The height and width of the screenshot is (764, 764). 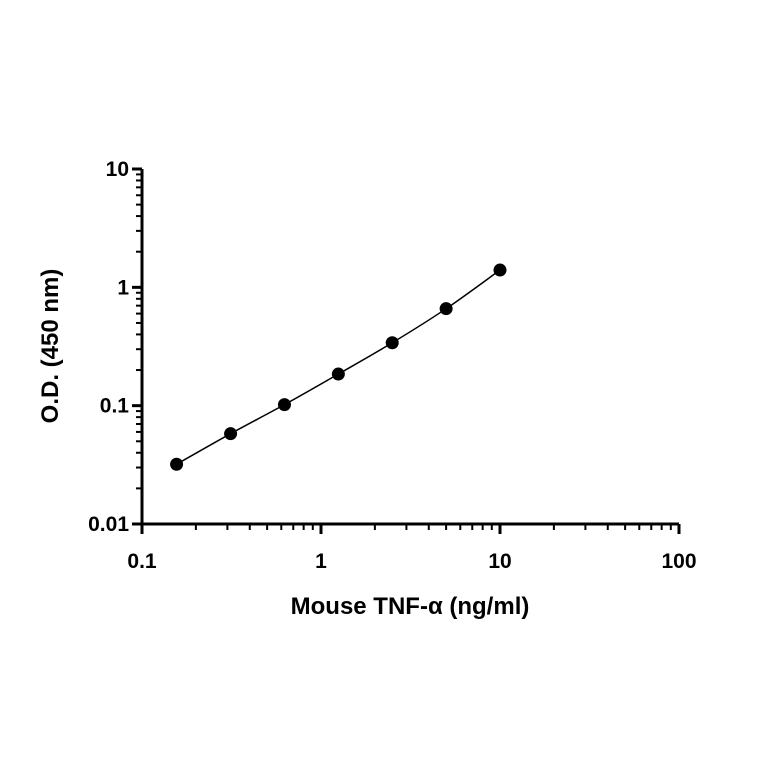 I want to click on y-axis-tick-labels: 0.01 0.1 1 10, so click(x=108, y=347).